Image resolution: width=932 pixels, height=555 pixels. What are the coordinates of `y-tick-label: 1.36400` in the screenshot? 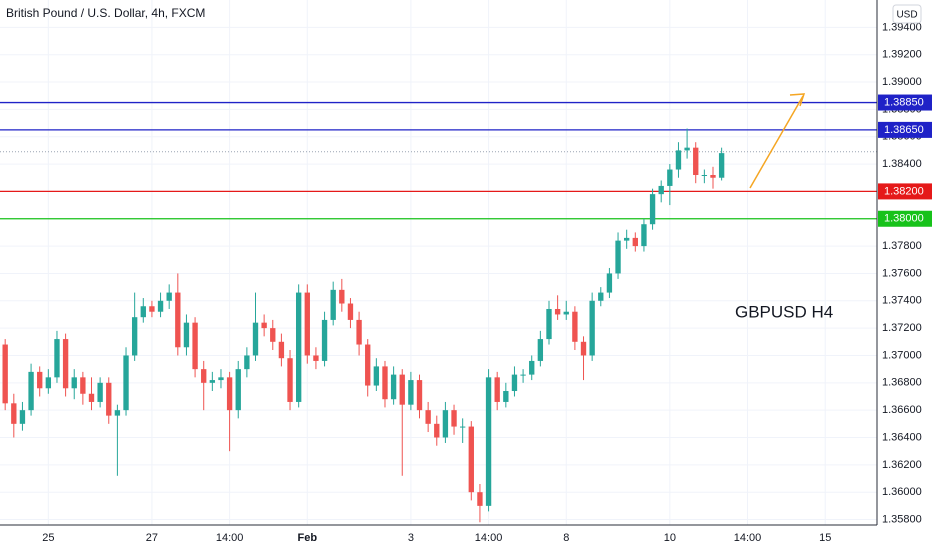 It's located at (902, 437).